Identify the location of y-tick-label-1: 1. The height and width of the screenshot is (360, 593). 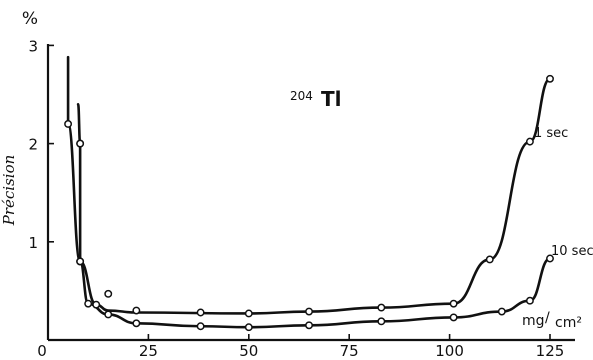
(33, 243).